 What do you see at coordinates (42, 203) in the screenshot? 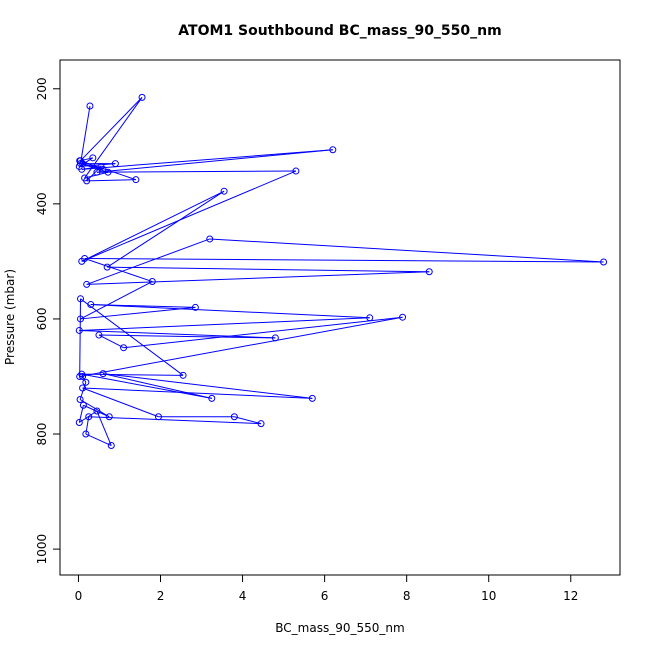
I see `y-tick-label: 400` at bounding box center [42, 203].